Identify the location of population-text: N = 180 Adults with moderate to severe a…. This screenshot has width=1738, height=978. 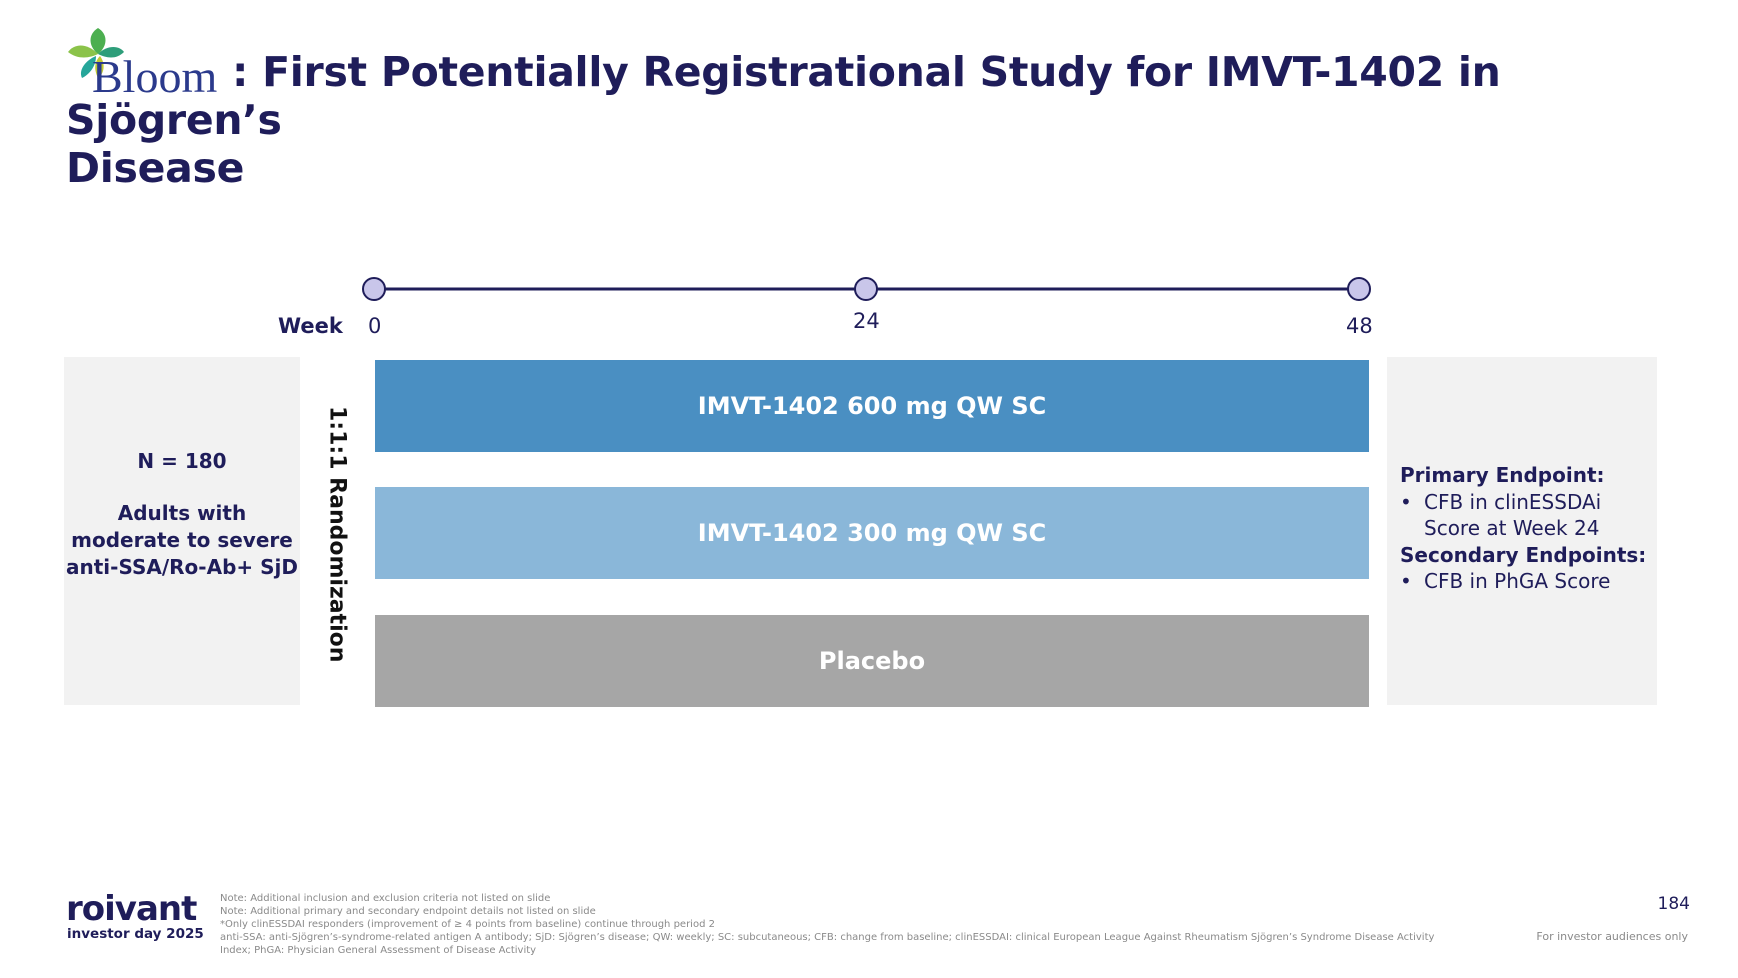
(182, 514).